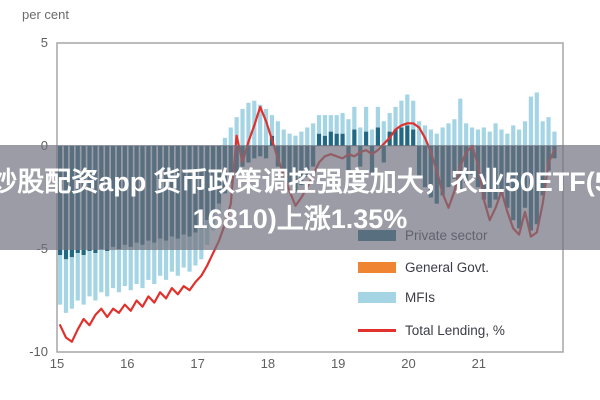 Image resolution: width=600 pixels, height=400 pixels. I want to click on legend-item: MFIs, so click(396, 297).